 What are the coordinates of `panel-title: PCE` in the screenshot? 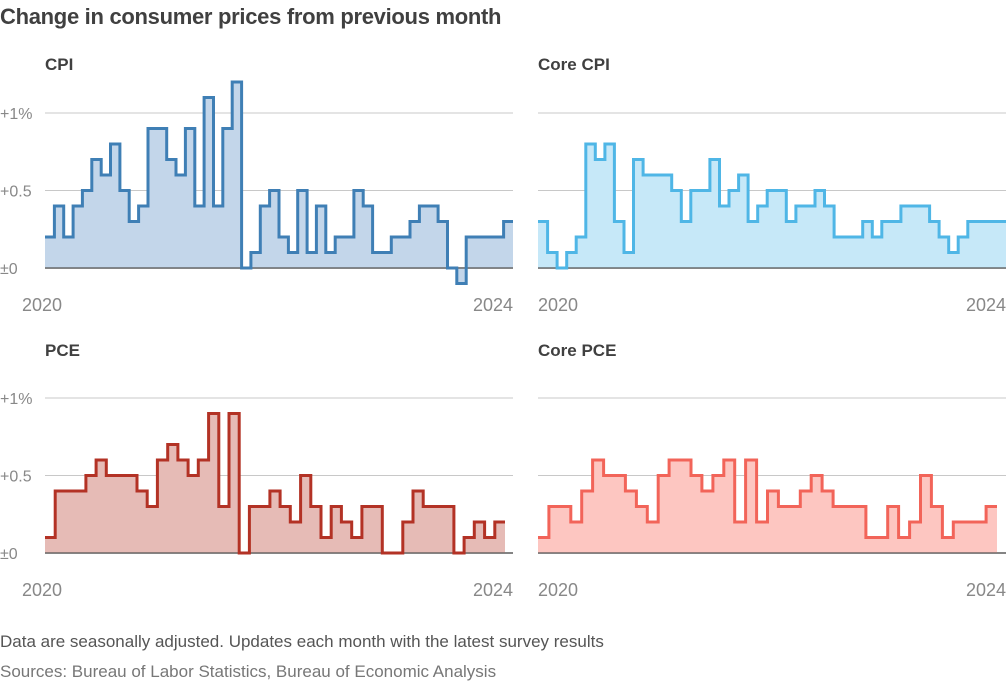 It's located at (62, 350).